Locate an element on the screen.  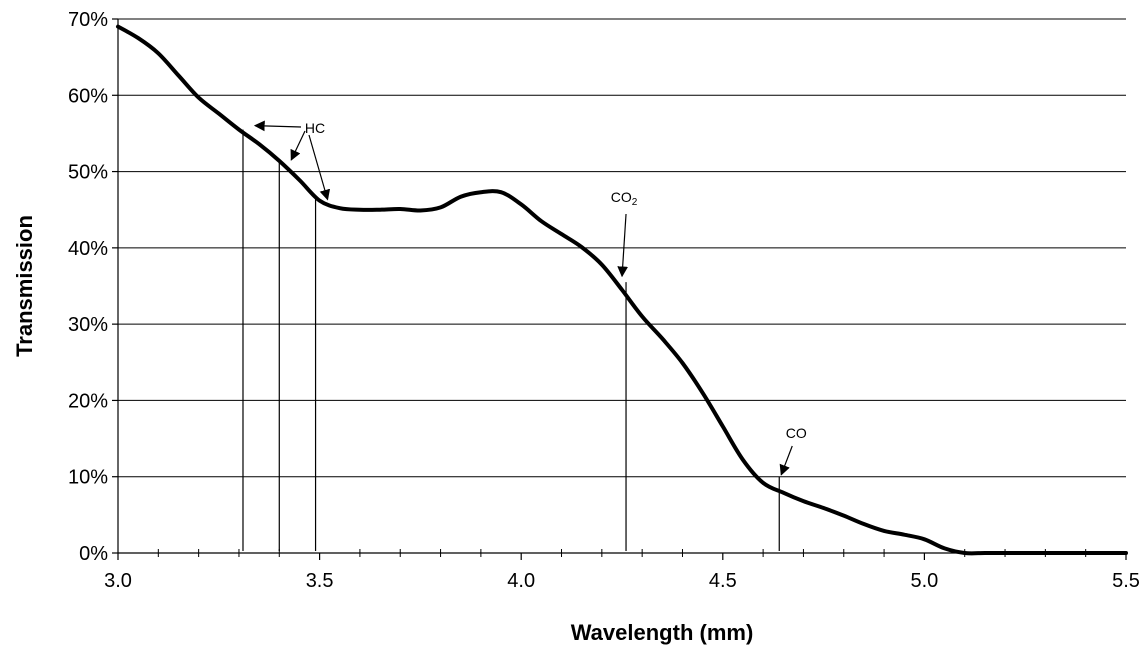
x-tick-label: 3.0 is located at coordinates (118, 581).